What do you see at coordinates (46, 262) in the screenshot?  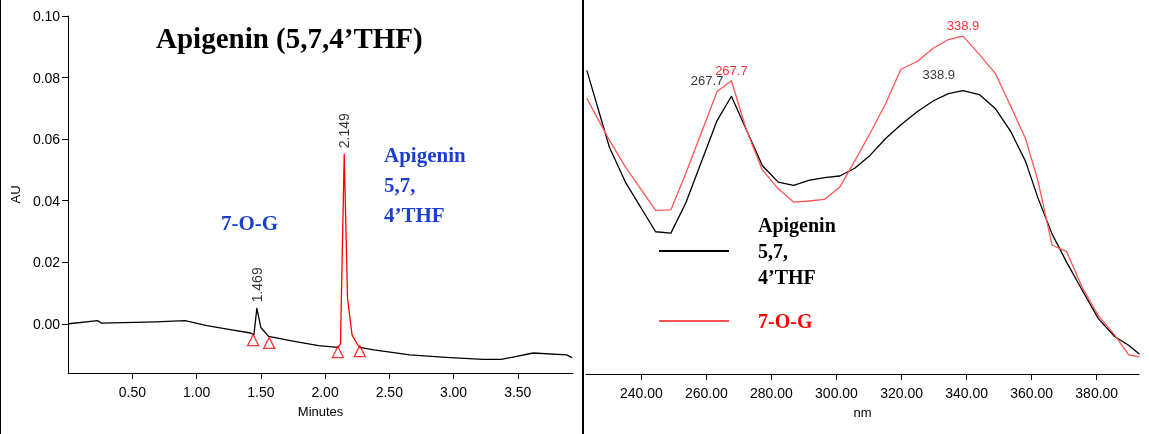 I see `y-tick-label: 0.02` at bounding box center [46, 262].